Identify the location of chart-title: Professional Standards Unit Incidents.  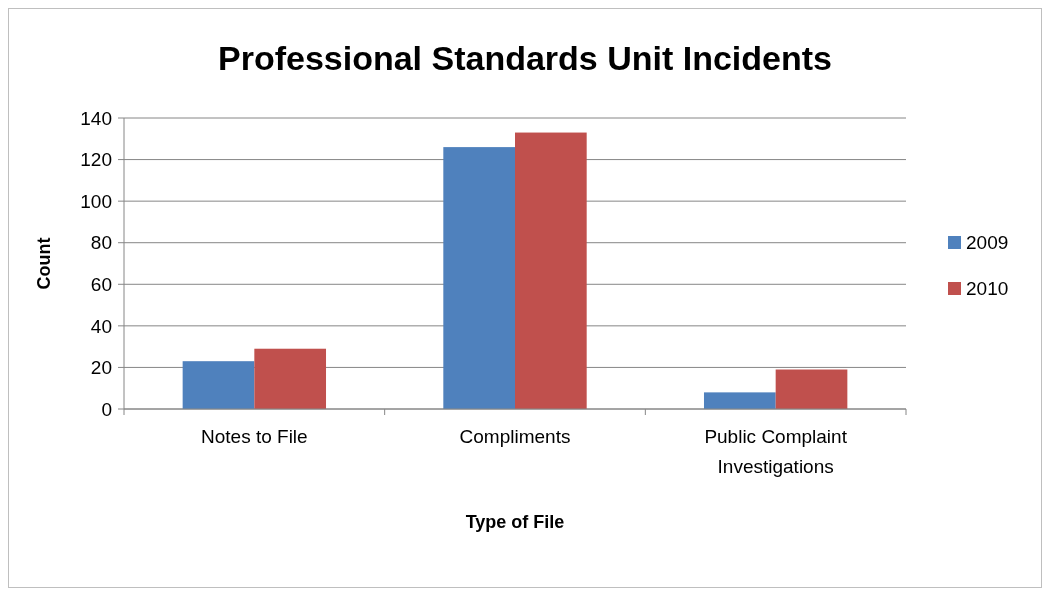
(525, 58).